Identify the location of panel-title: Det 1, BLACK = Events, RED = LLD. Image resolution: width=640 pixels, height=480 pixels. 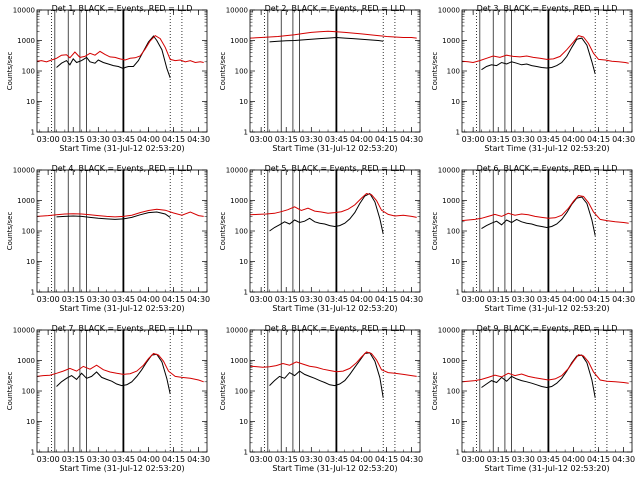
(122, 8).